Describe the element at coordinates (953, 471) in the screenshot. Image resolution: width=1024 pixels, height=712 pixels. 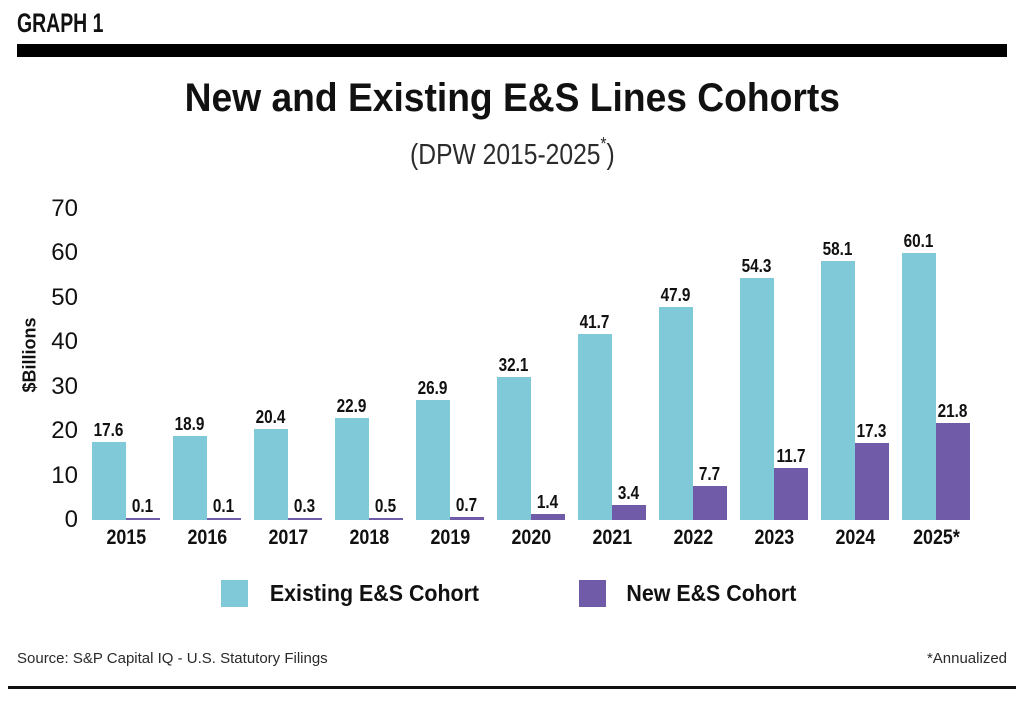
I see `bar-new-2025` at that location.